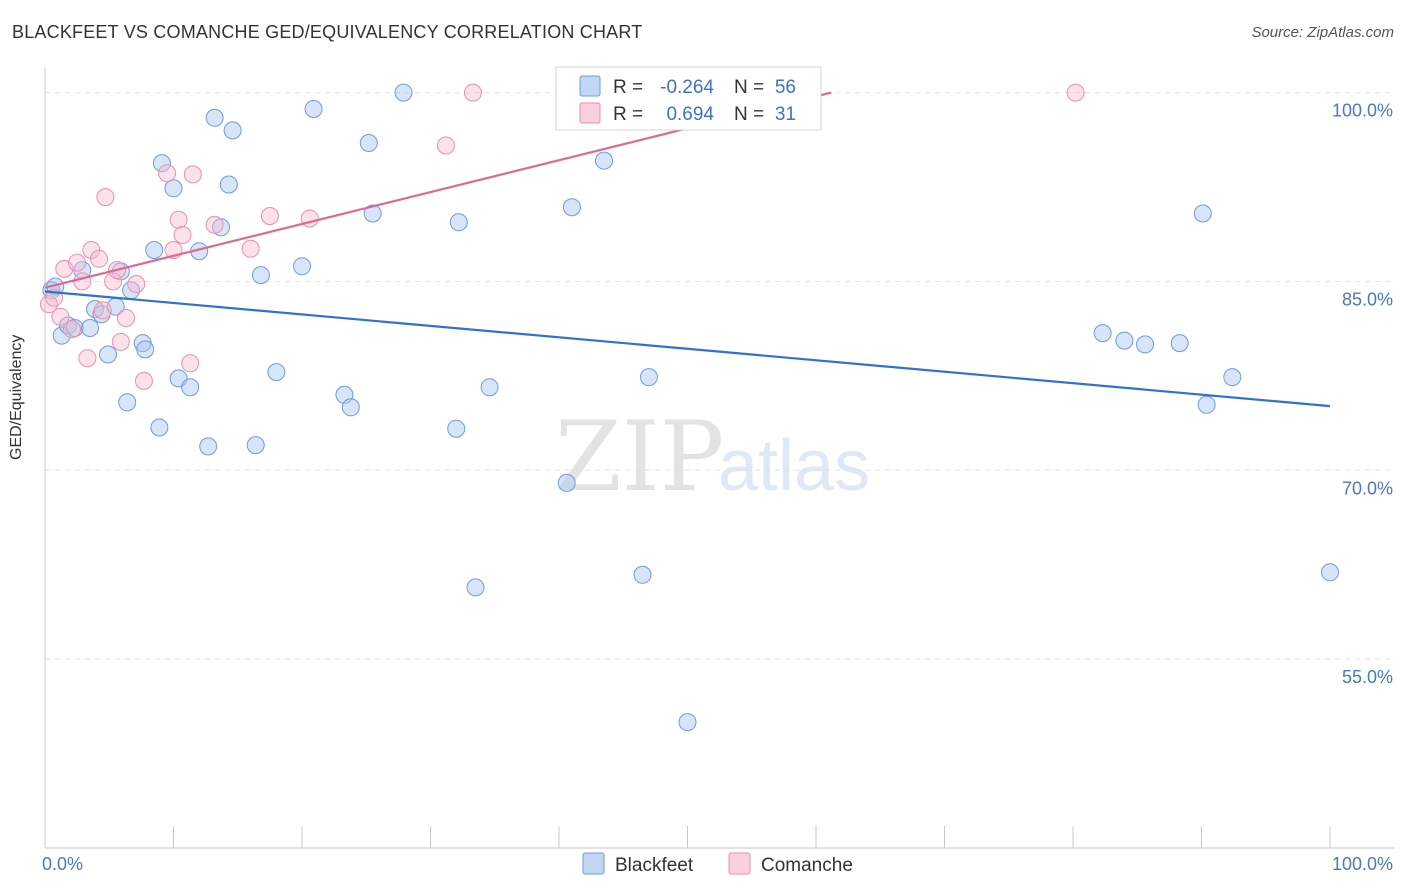 The width and height of the screenshot is (1406, 892). I want to click on legend-r-label-comanche: R =, so click(628, 114).